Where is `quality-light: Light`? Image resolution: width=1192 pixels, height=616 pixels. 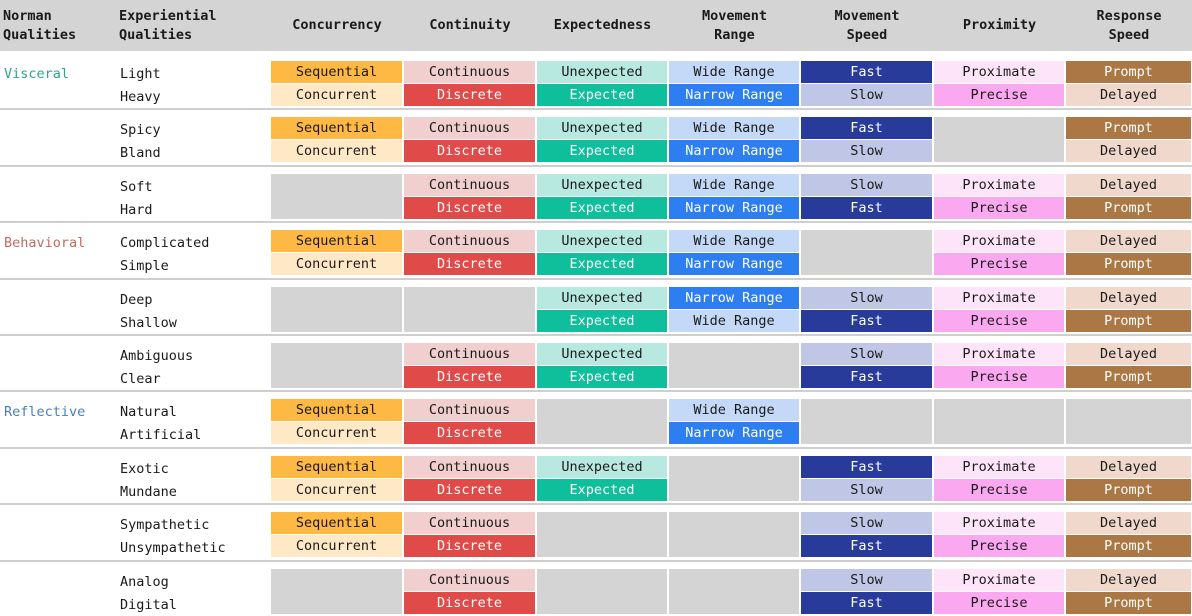 quality-light: Light is located at coordinates (140, 74).